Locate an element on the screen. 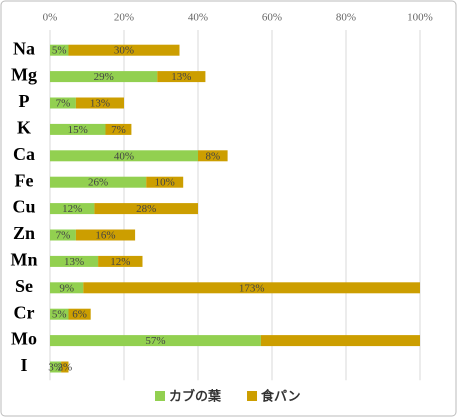 Image resolution: width=457 pixels, height=417 pixels. value-label: 29% is located at coordinates (104, 77).